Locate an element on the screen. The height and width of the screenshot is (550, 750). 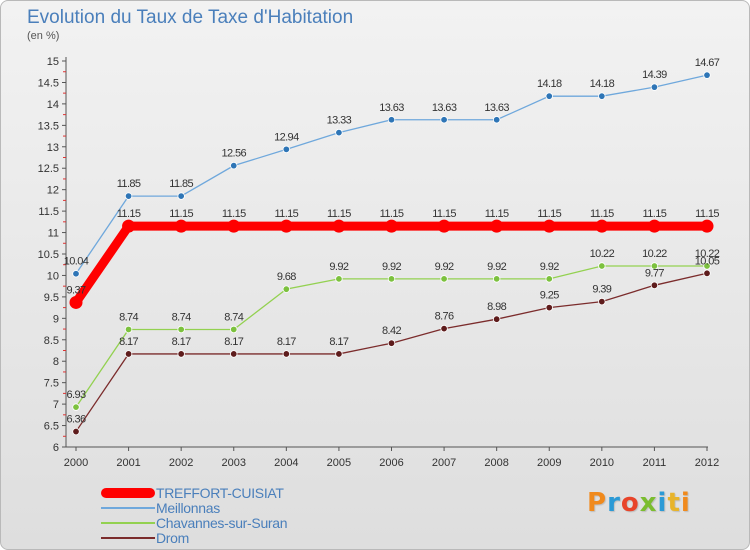
chart-title: Evolution du Taux de Taxe d'Habitation is located at coordinates (190, 17).